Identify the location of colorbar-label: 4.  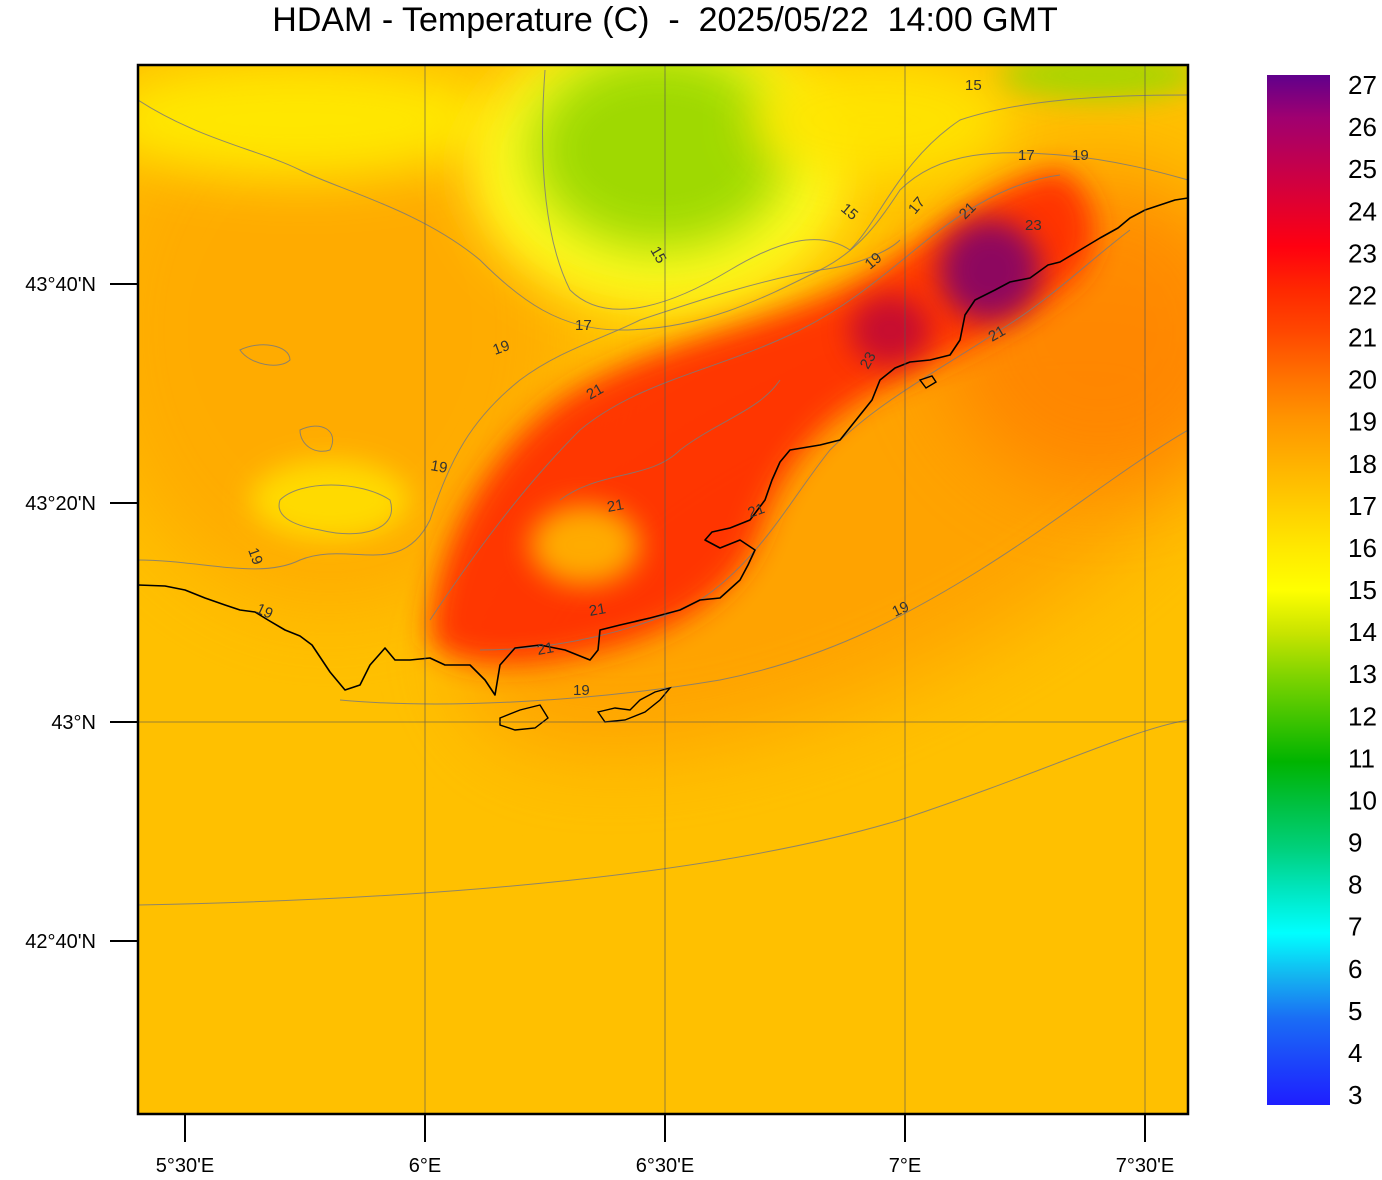
(1355, 1053).